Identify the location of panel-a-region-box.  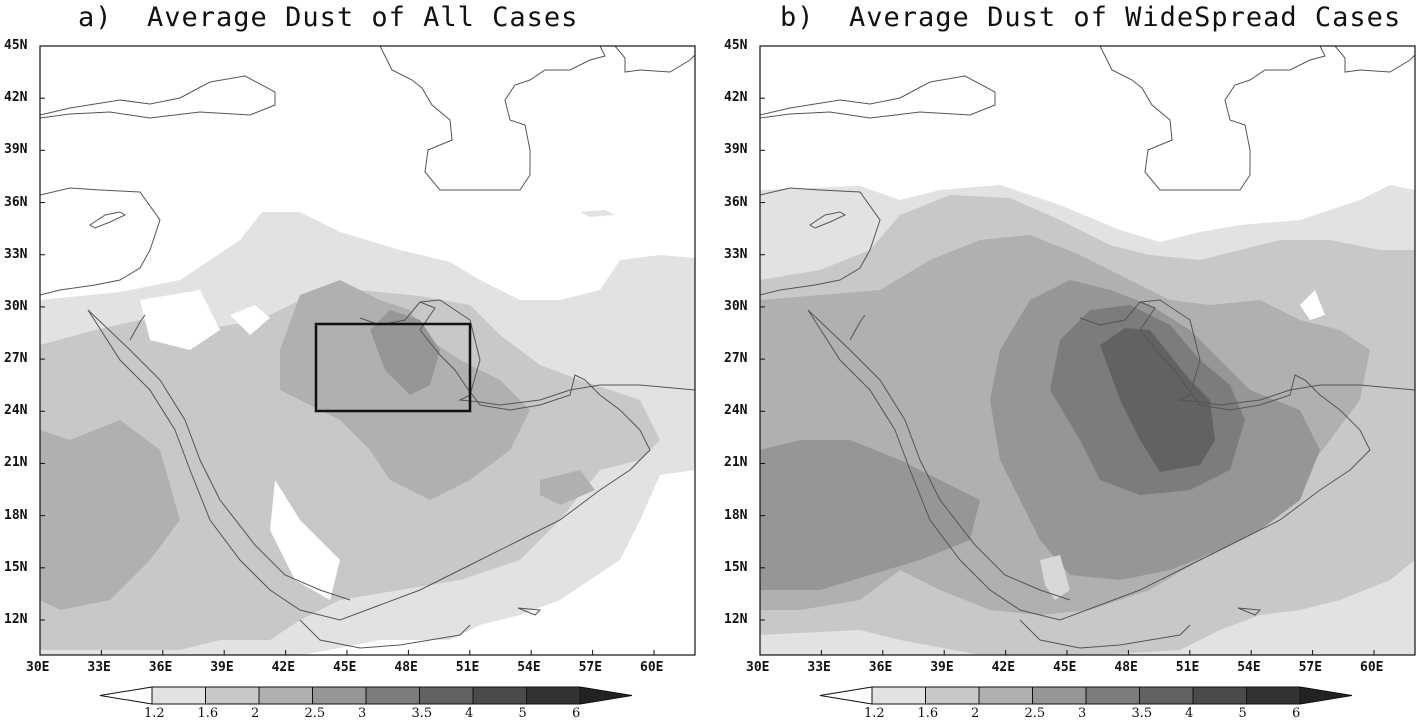
(393, 367).